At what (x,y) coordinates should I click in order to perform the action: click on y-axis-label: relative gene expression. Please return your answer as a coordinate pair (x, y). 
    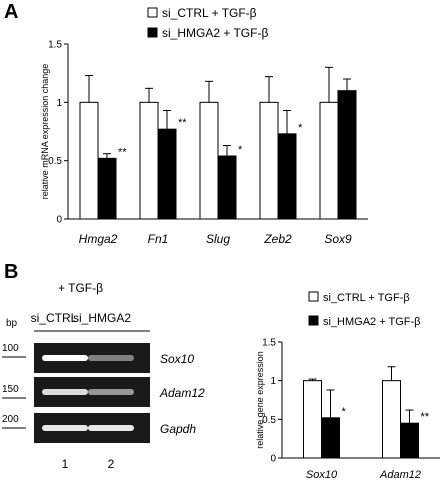
    Looking at the image, I should click on (260, 400).